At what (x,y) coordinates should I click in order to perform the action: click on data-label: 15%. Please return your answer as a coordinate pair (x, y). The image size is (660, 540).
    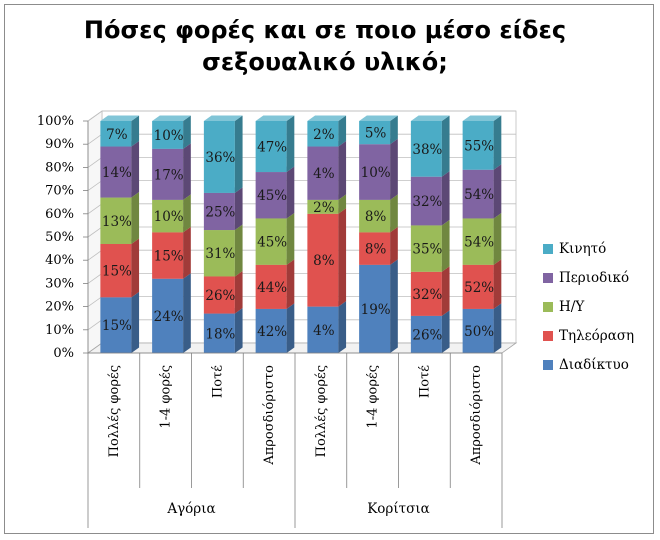
    Looking at the image, I should click on (169, 257).